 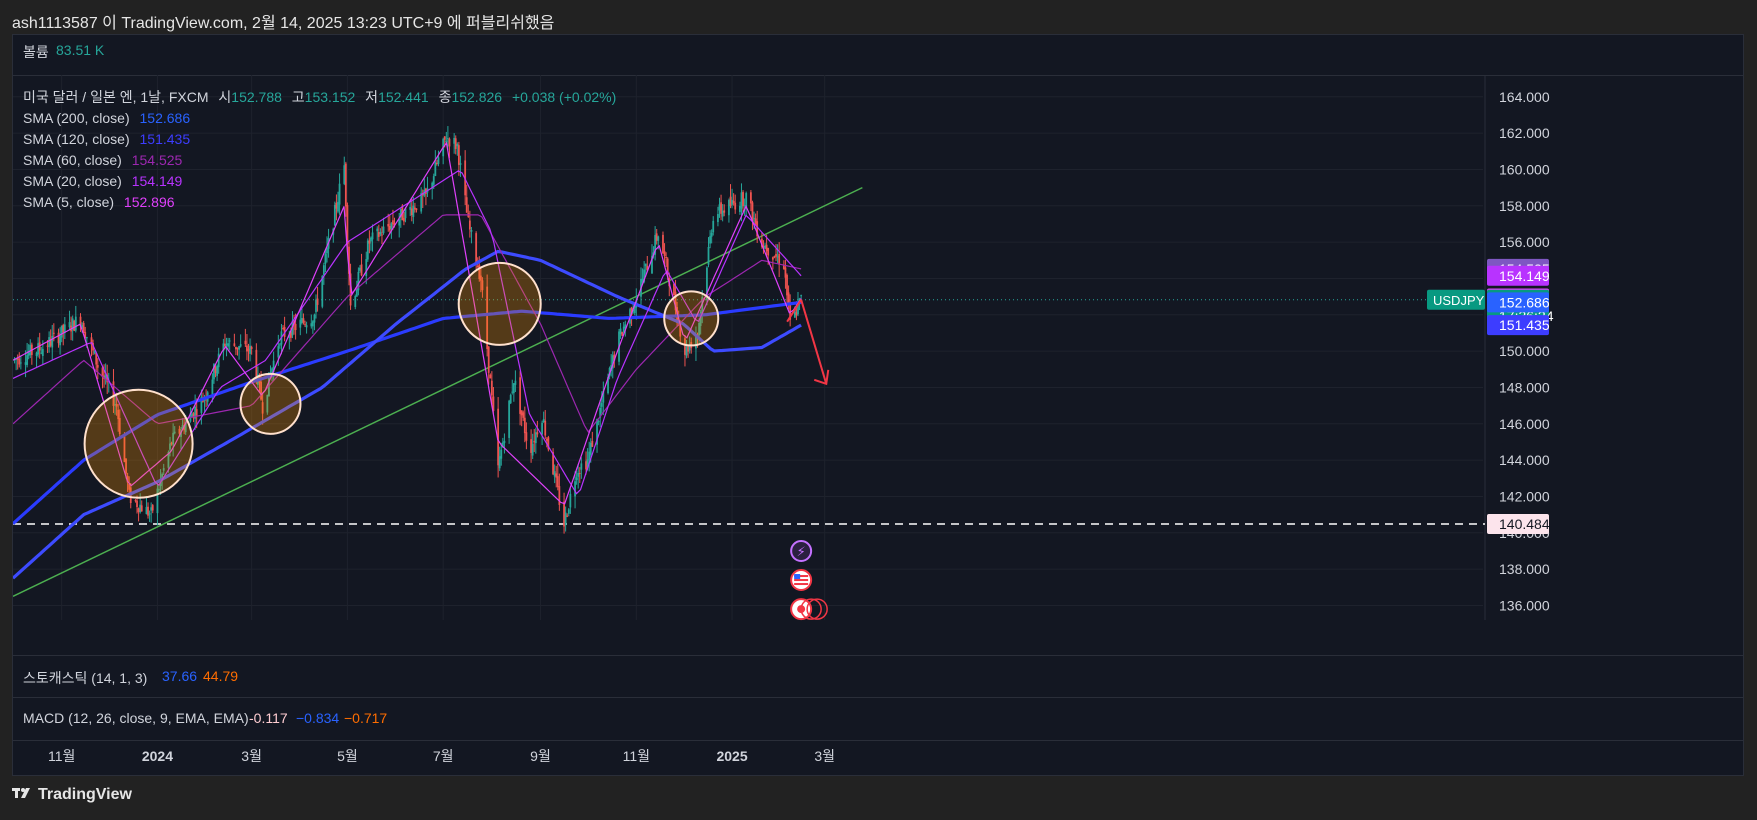 What do you see at coordinates (165, 139) in the screenshot?
I see `sma-120-value: 151.435` at bounding box center [165, 139].